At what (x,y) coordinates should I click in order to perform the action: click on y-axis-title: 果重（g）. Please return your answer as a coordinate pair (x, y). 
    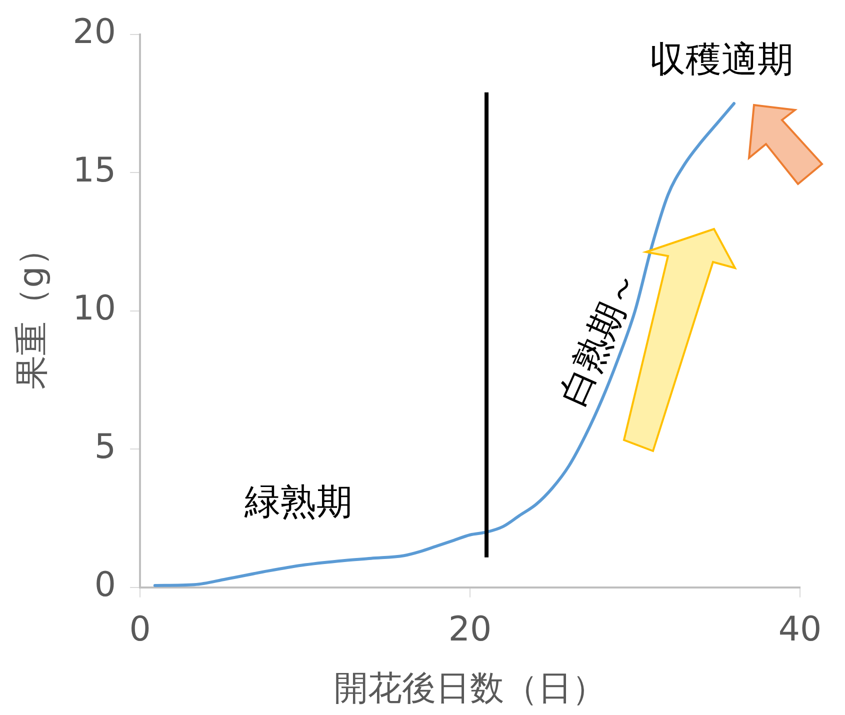
    Looking at the image, I should click on (32, 311).